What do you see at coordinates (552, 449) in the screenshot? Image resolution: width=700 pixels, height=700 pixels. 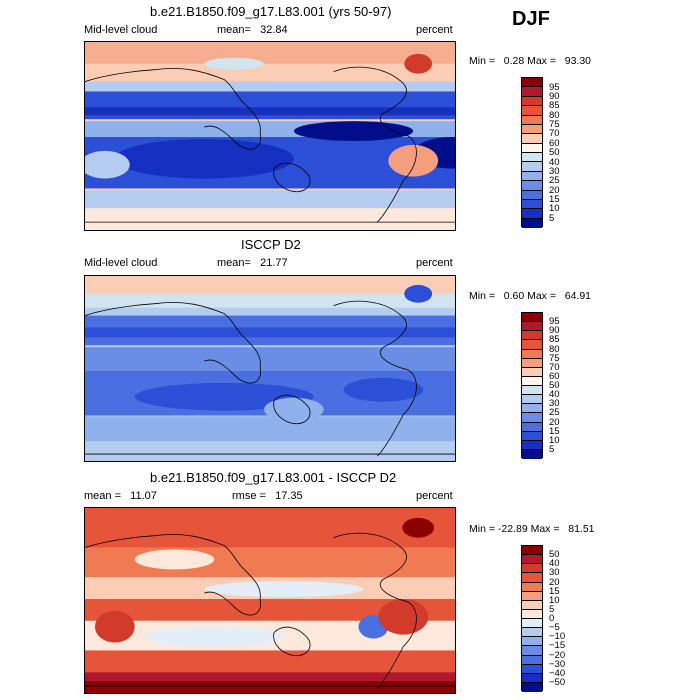 I see `panel-2-colorbar-tick: 5` at bounding box center [552, 449].